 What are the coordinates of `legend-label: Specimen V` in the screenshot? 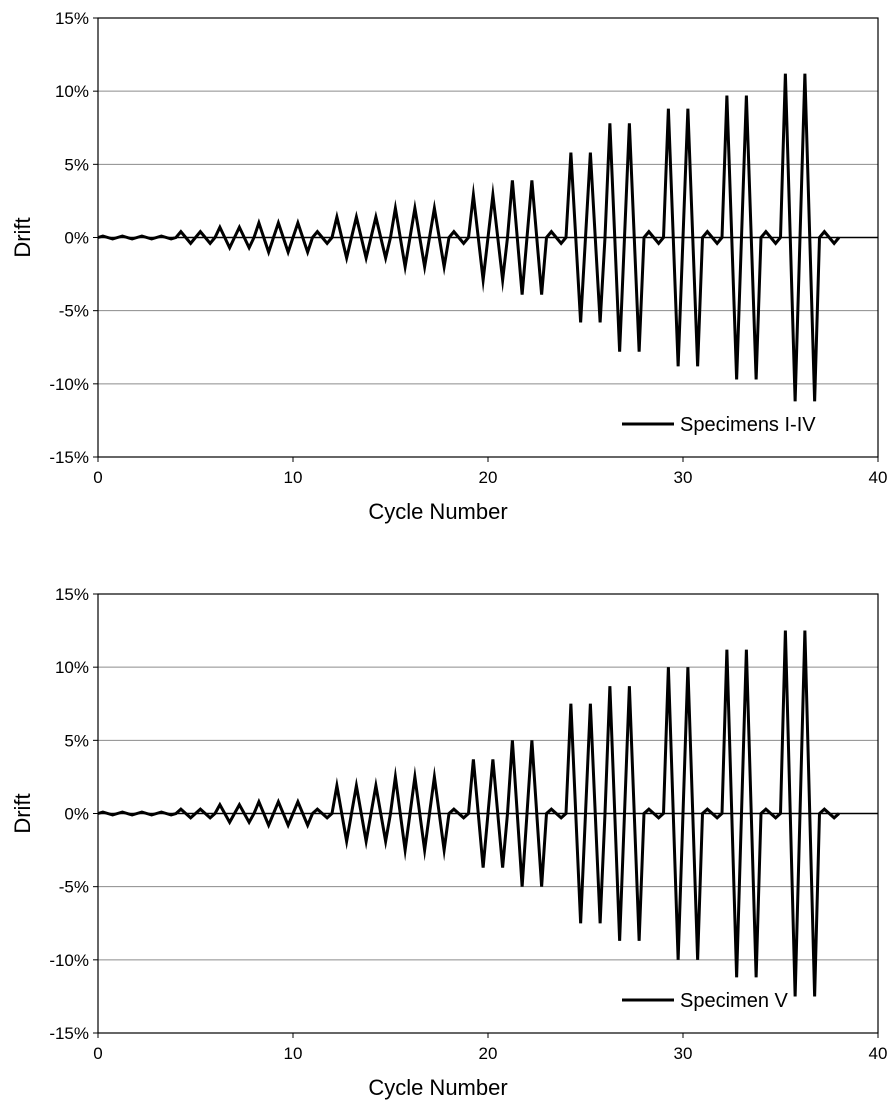 It's located at (734, 1001).